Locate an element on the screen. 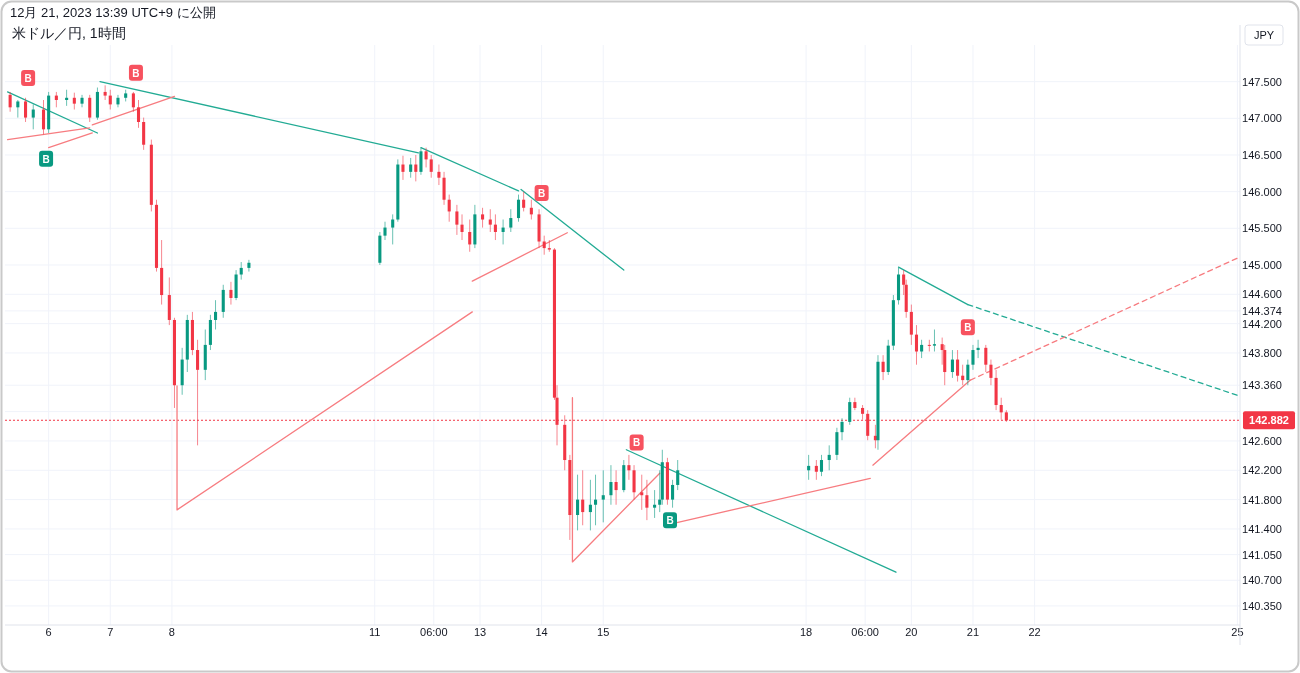 Image resolution: width=1300 pixels, height=673 pixels. y-tick-label: 144.374 is located at coordinates (1262, 310).